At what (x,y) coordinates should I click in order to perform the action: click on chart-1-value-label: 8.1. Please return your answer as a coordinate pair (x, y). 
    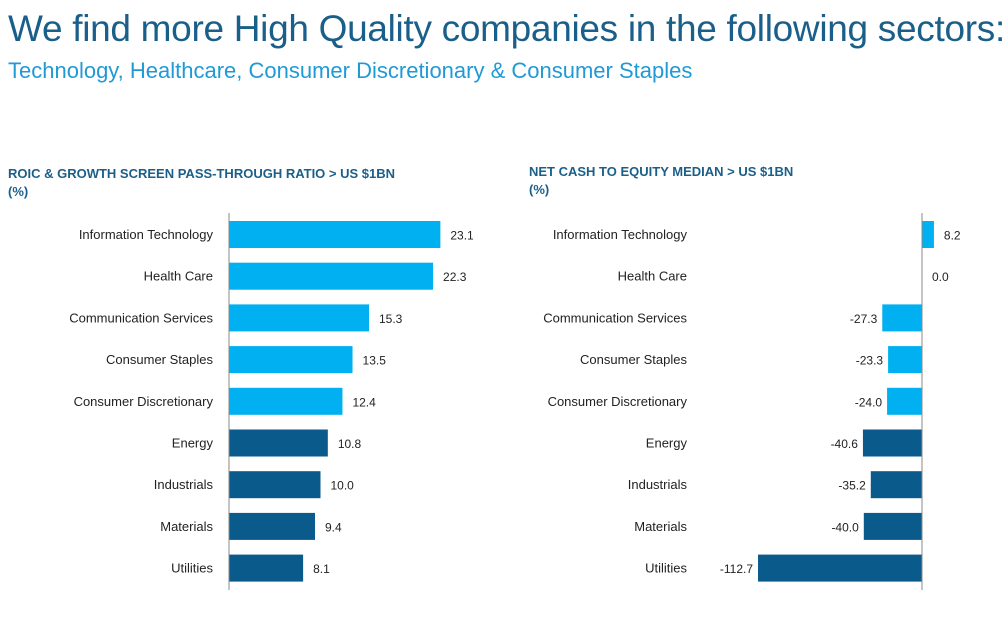
    Looking at the image, I should click on (321, 569).